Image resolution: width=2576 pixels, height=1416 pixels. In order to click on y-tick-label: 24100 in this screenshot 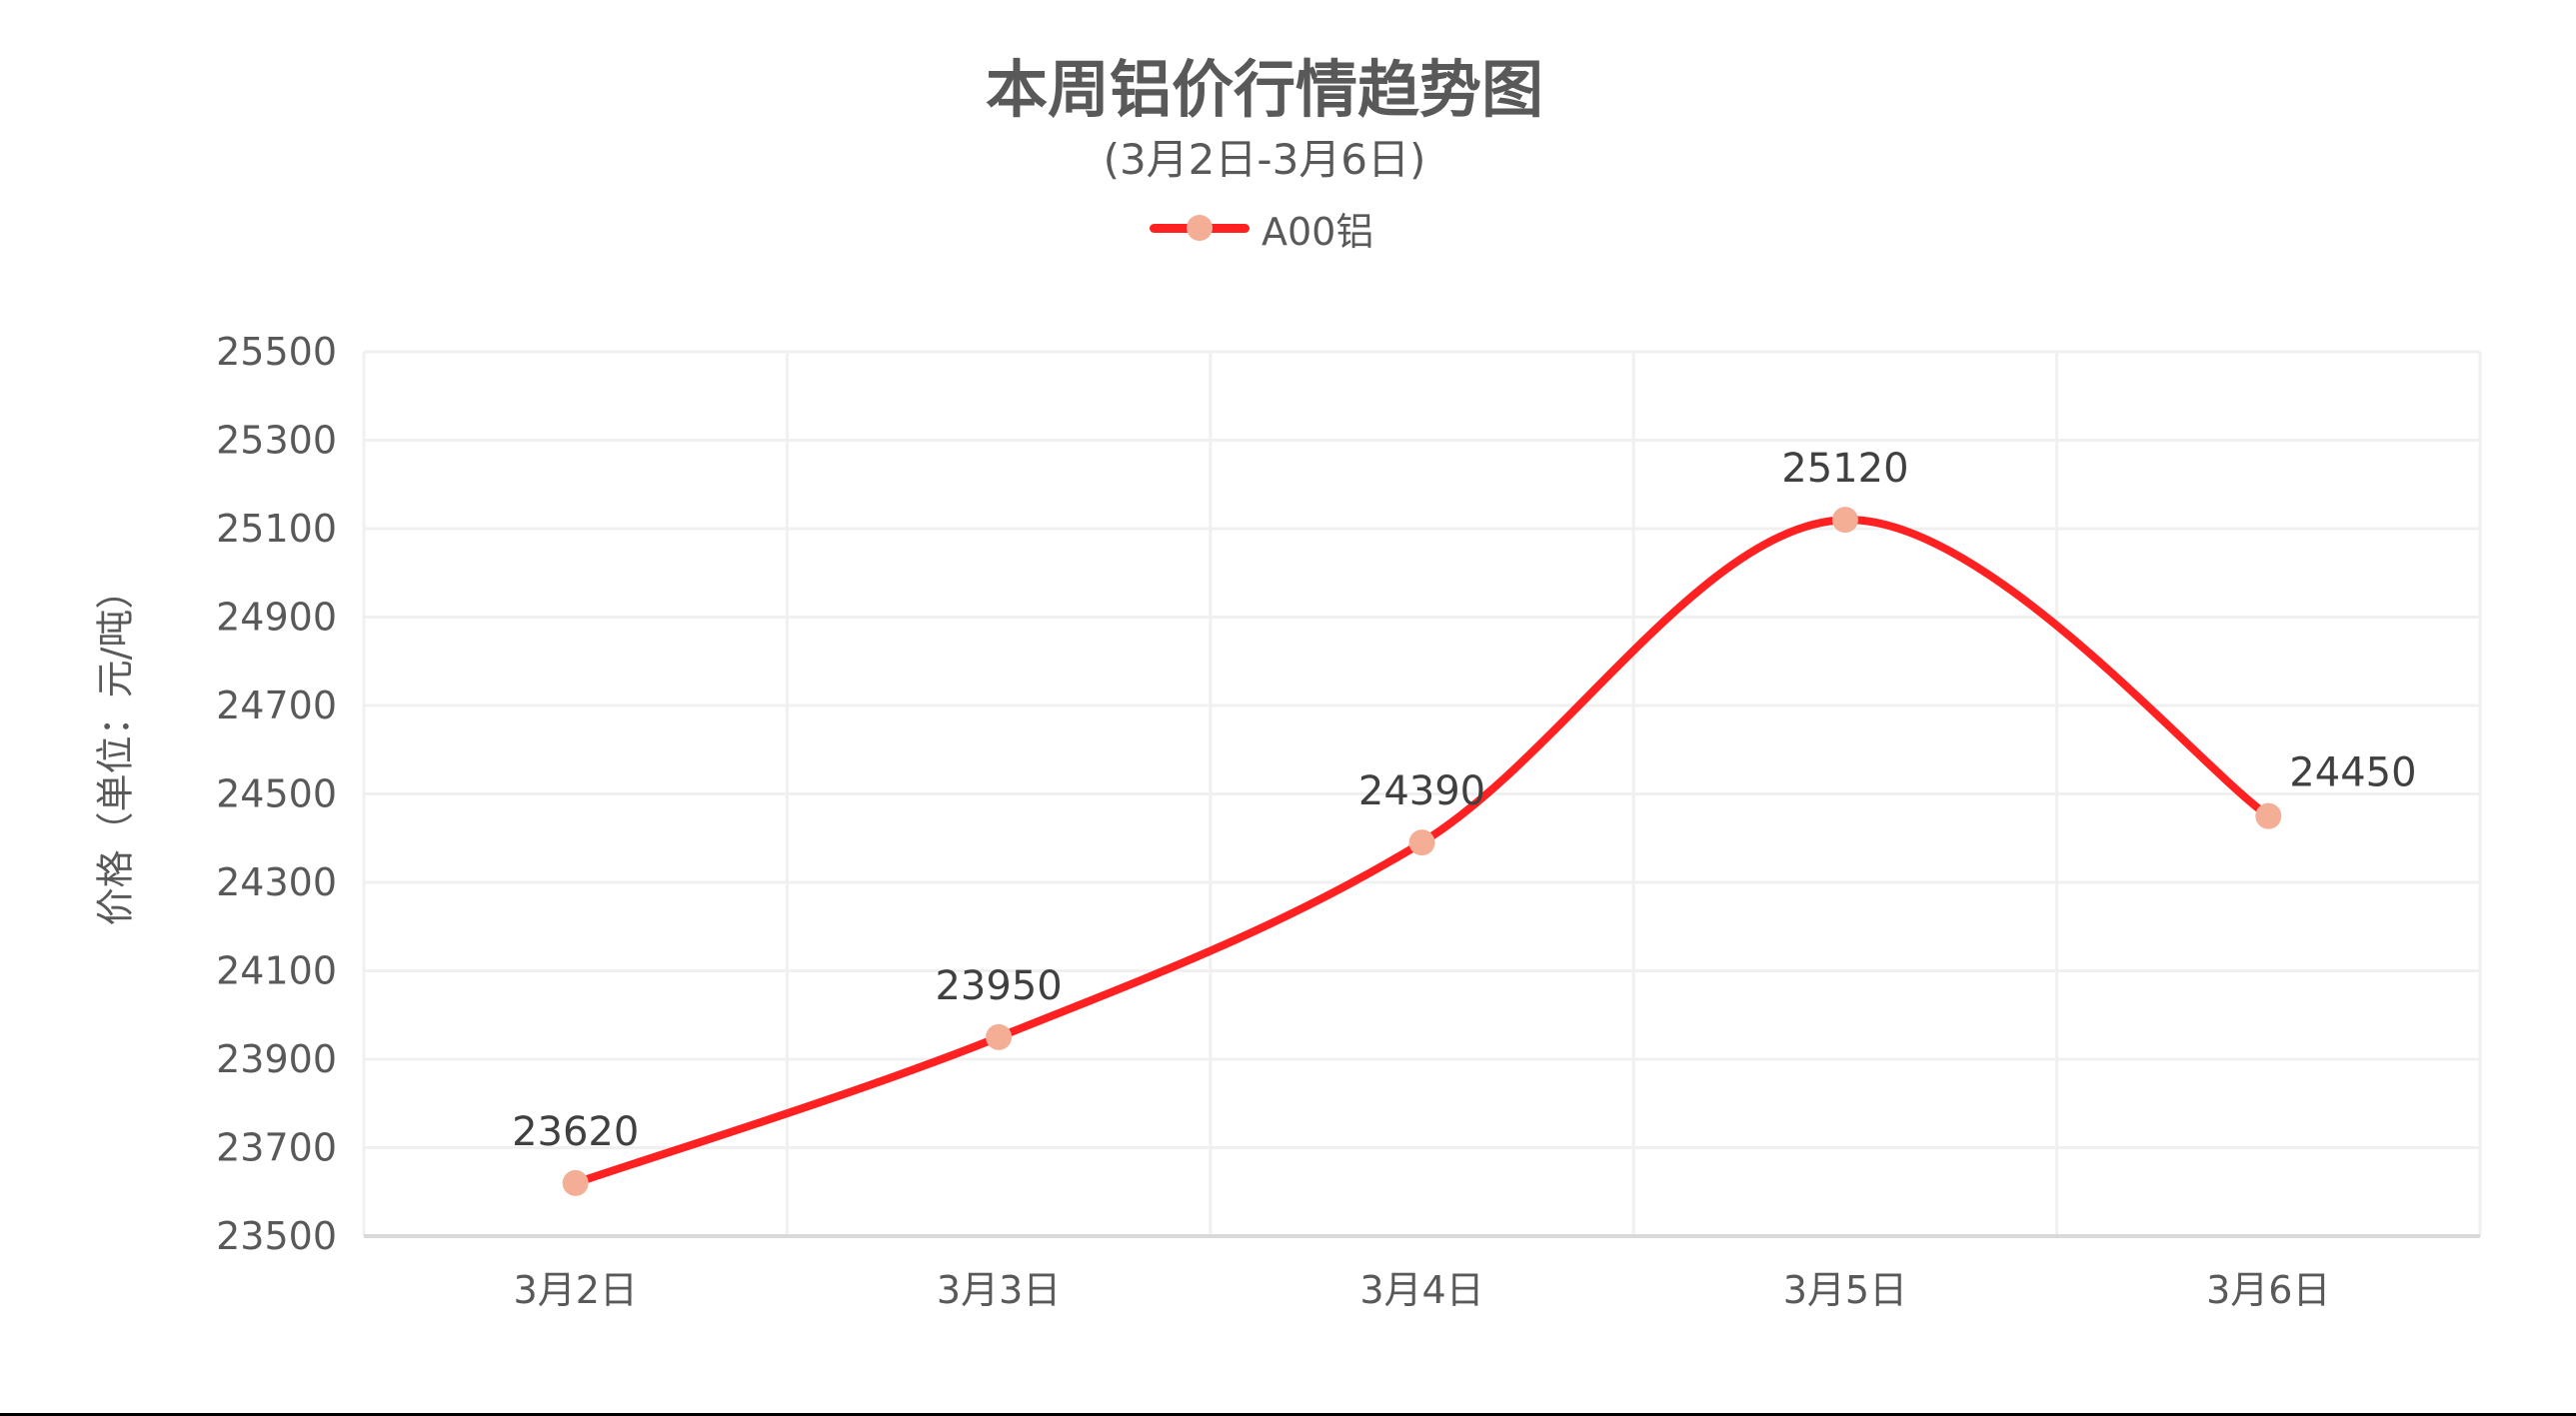, I will do `click(276, 971)`.